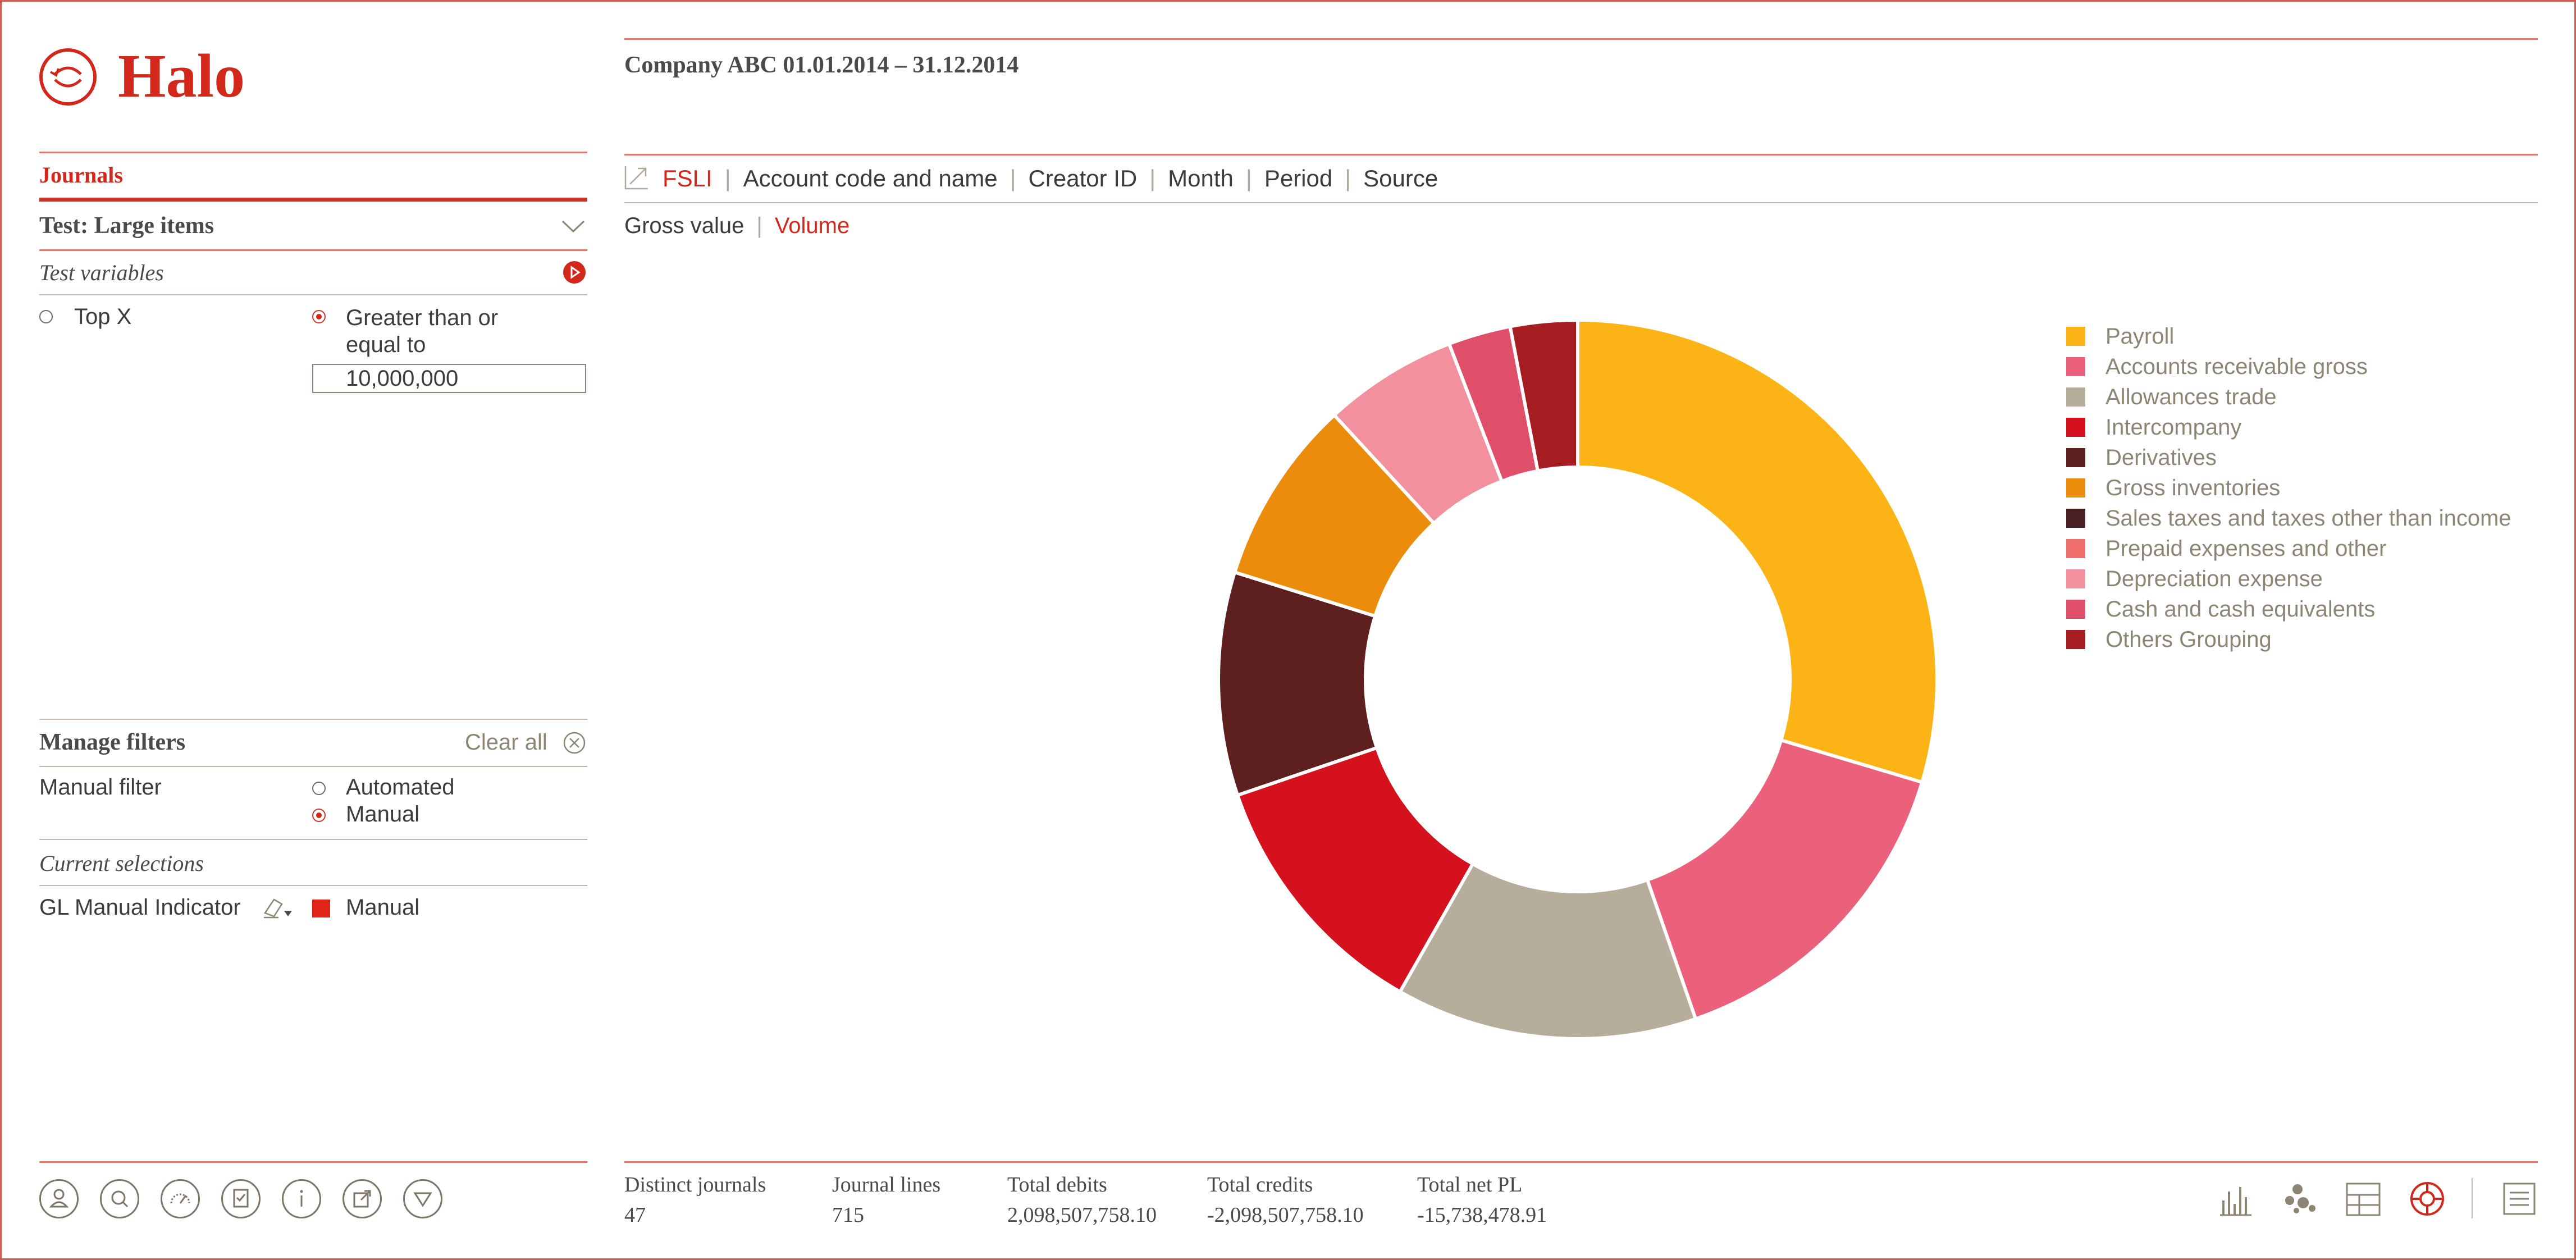 The height and width of the screenshot is (1260, 2576). What do you see at coordinates (2235, 1198) in the screenshot?
I see `bar-chart-icon` at bounding box center [2235, 1198].